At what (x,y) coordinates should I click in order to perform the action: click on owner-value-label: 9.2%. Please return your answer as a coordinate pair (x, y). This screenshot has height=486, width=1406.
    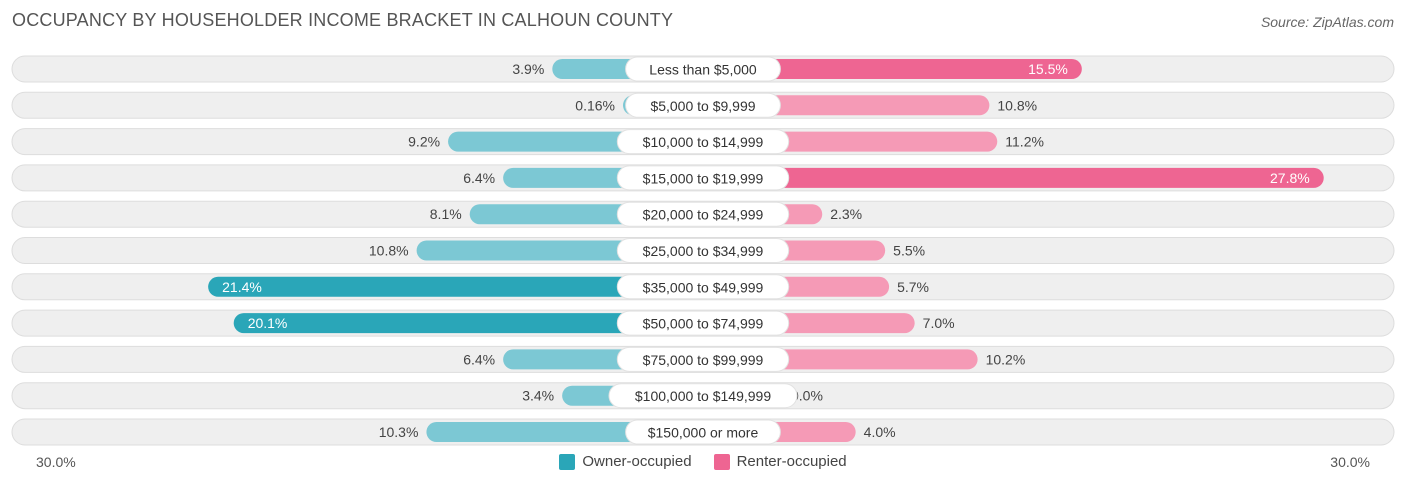
    Looking at the image, I should click on (424, 142).